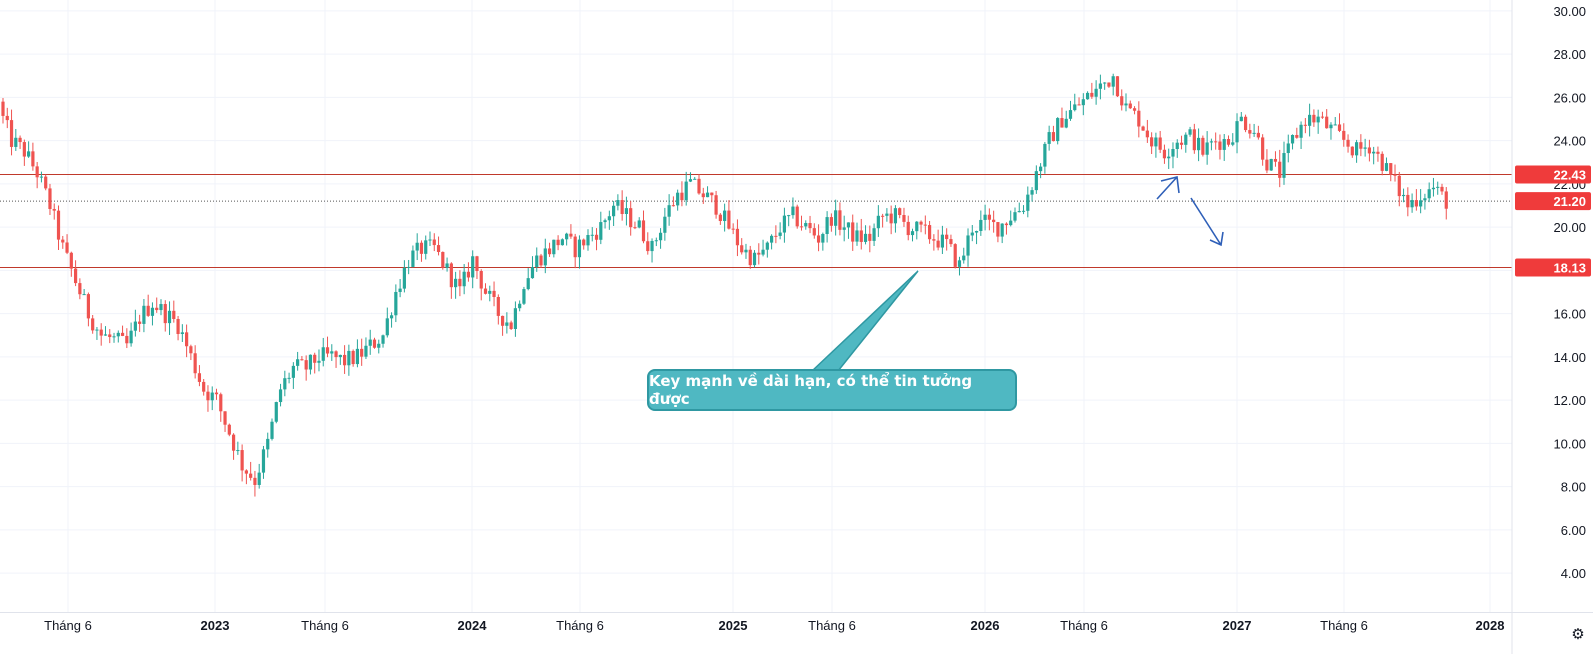  What do you see at coordinates (1573, 530) in the screenshot?
I see `y-tick-label: 6.00` at bounding box center [1573, 530].